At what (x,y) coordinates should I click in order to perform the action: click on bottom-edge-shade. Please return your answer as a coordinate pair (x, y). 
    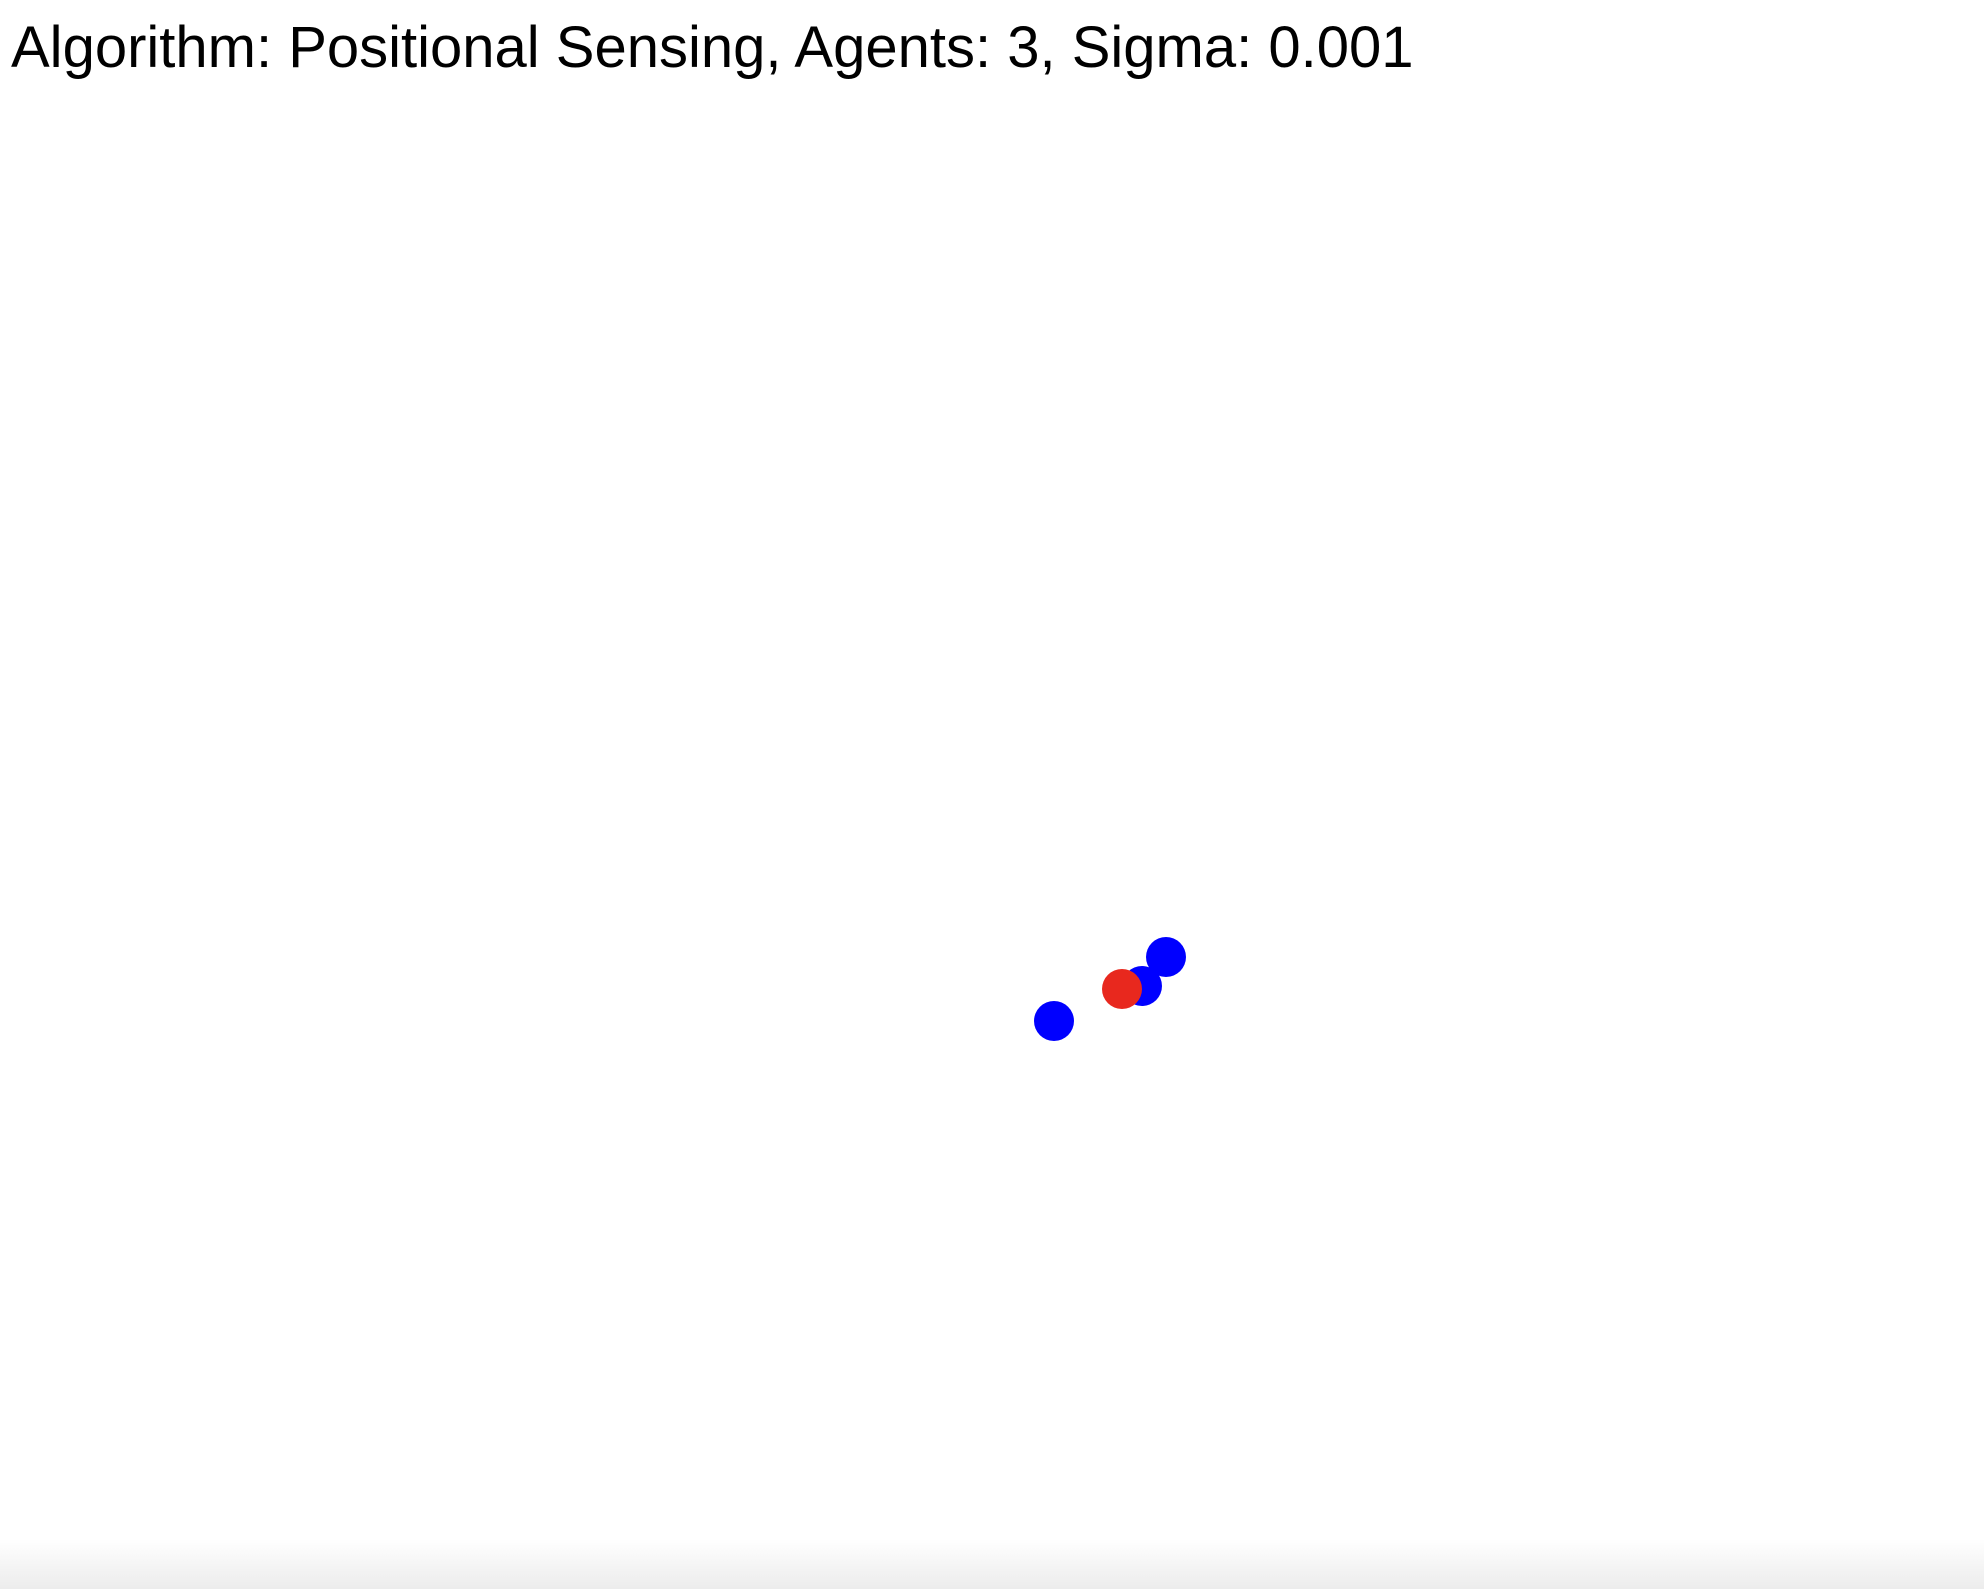
    Looking at the image, I should click on (992, 1564).